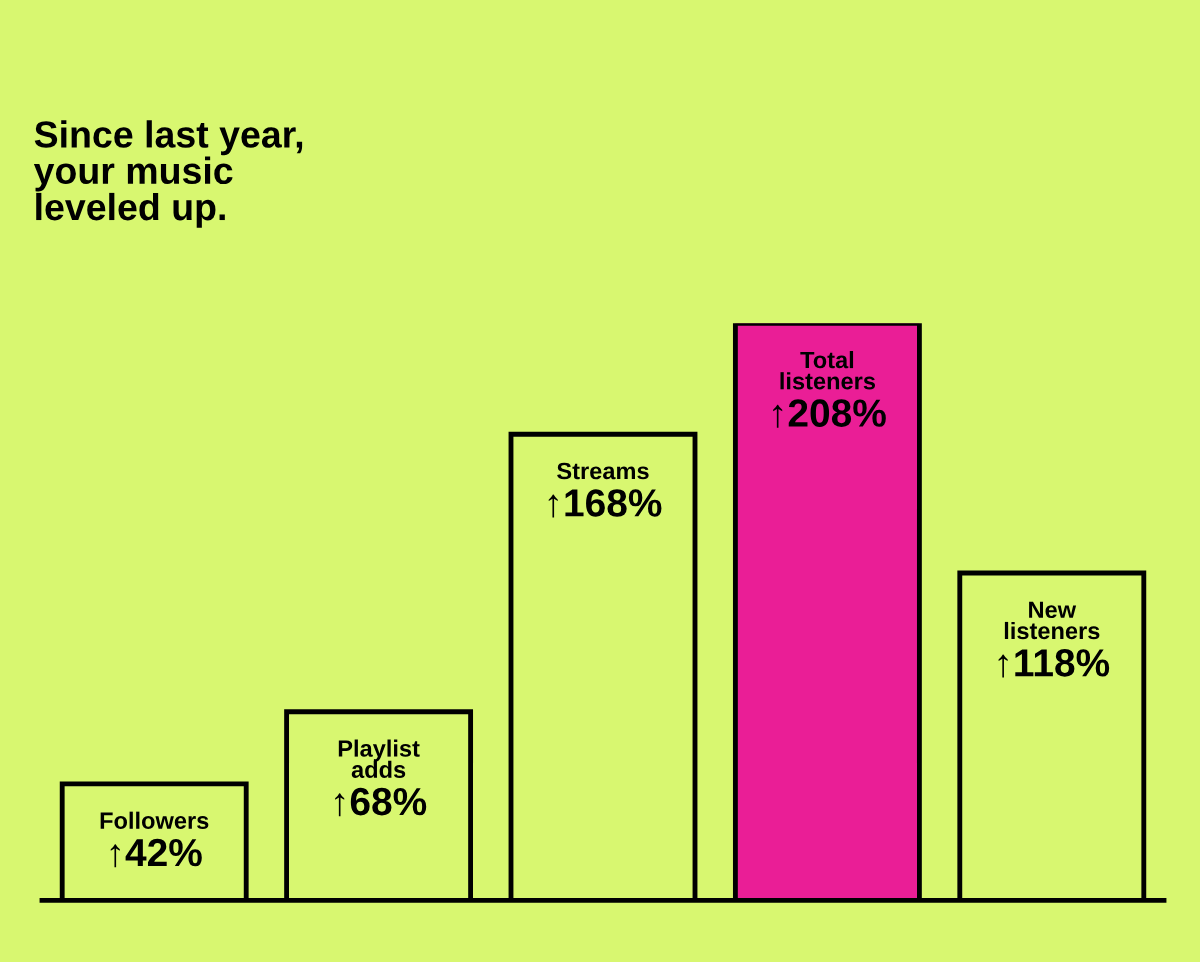 Image resolution: width=1200 pixels, height=962 pixels. What do you see at coordinates (381, 802) in the screenshot?
I see `data-label: ↑68%` at bounding box center [381, 802].